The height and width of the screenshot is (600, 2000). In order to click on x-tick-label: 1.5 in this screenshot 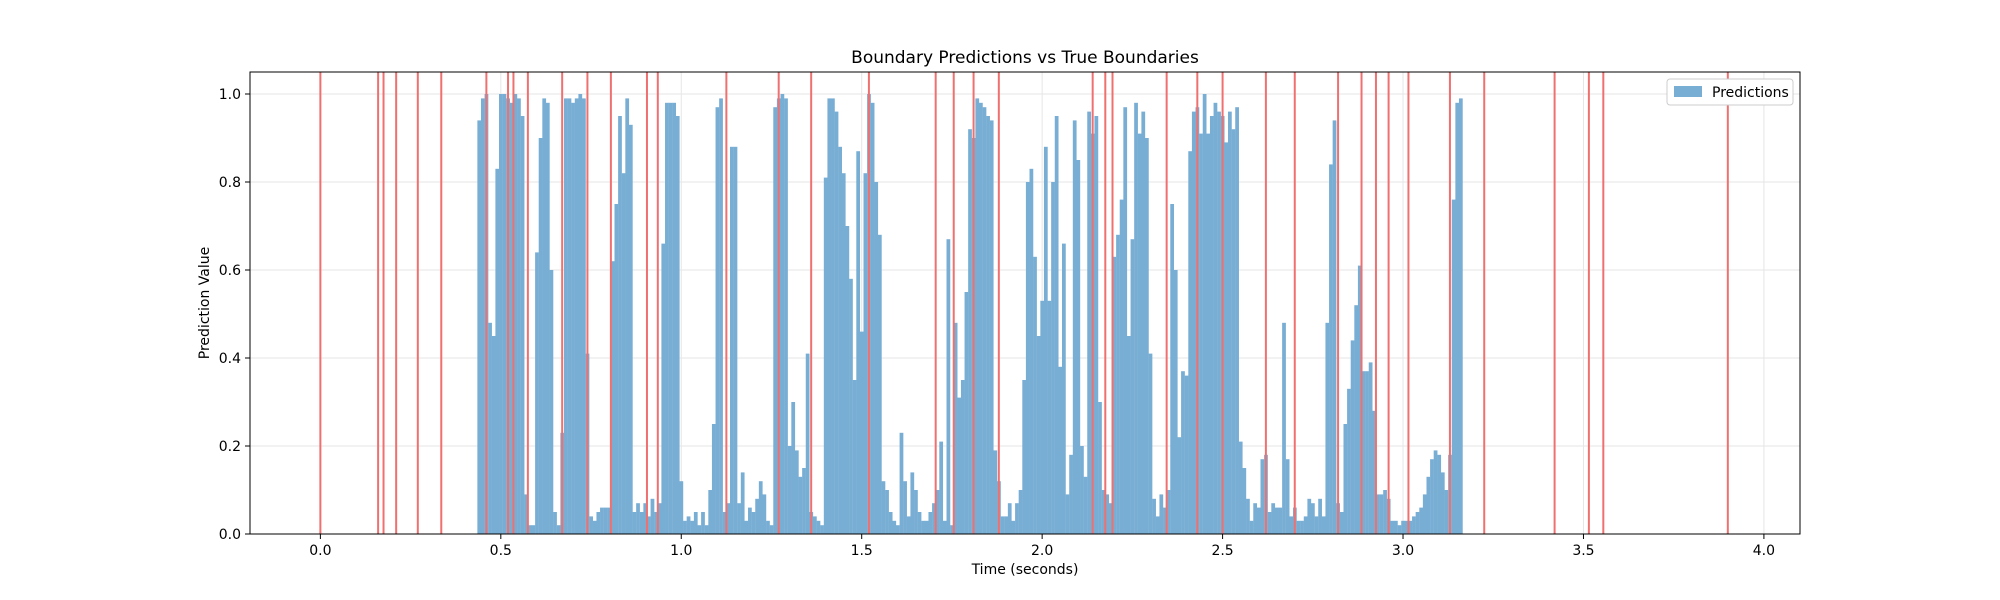, I will do `click(862, 551)`.